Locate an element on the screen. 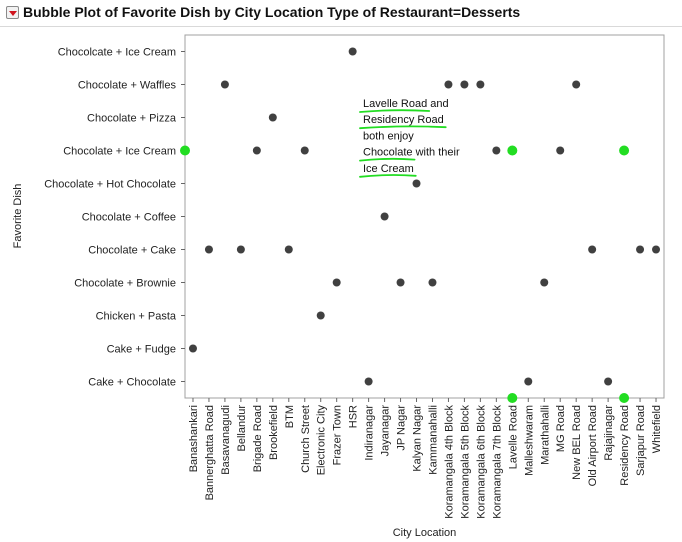  annotation-line: Chocolate with their is located at coordinates (411, 153).